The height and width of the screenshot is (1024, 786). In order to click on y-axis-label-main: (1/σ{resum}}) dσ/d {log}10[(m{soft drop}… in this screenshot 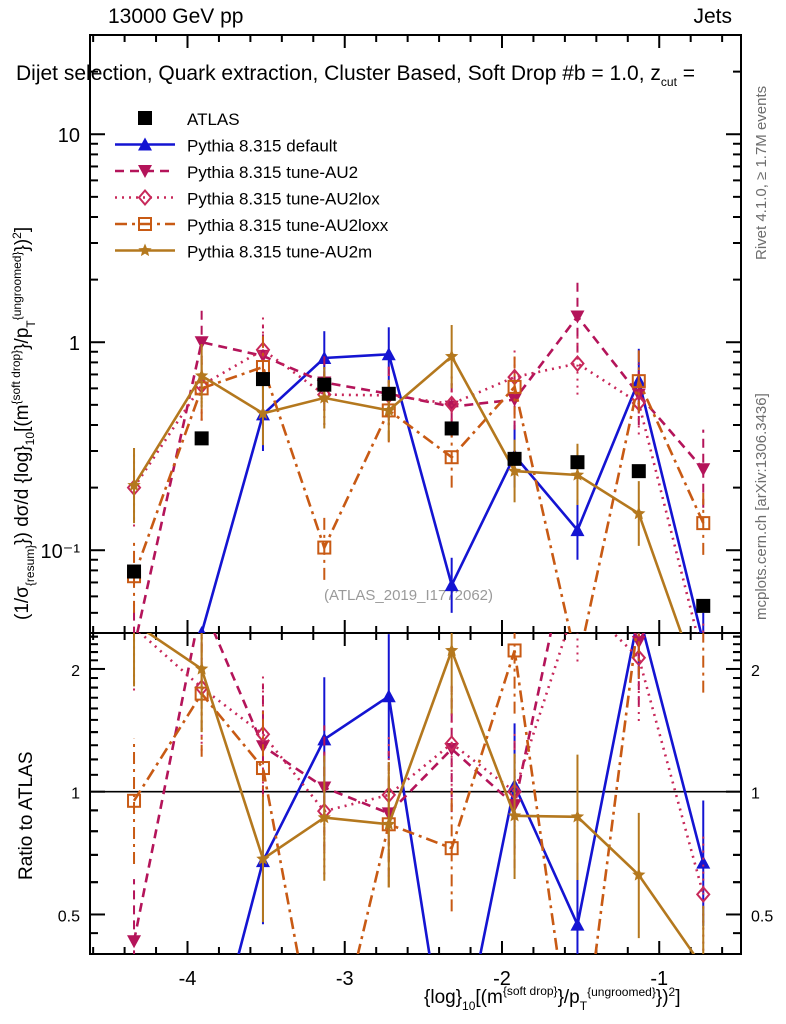, I will do `click(23, 423)`.